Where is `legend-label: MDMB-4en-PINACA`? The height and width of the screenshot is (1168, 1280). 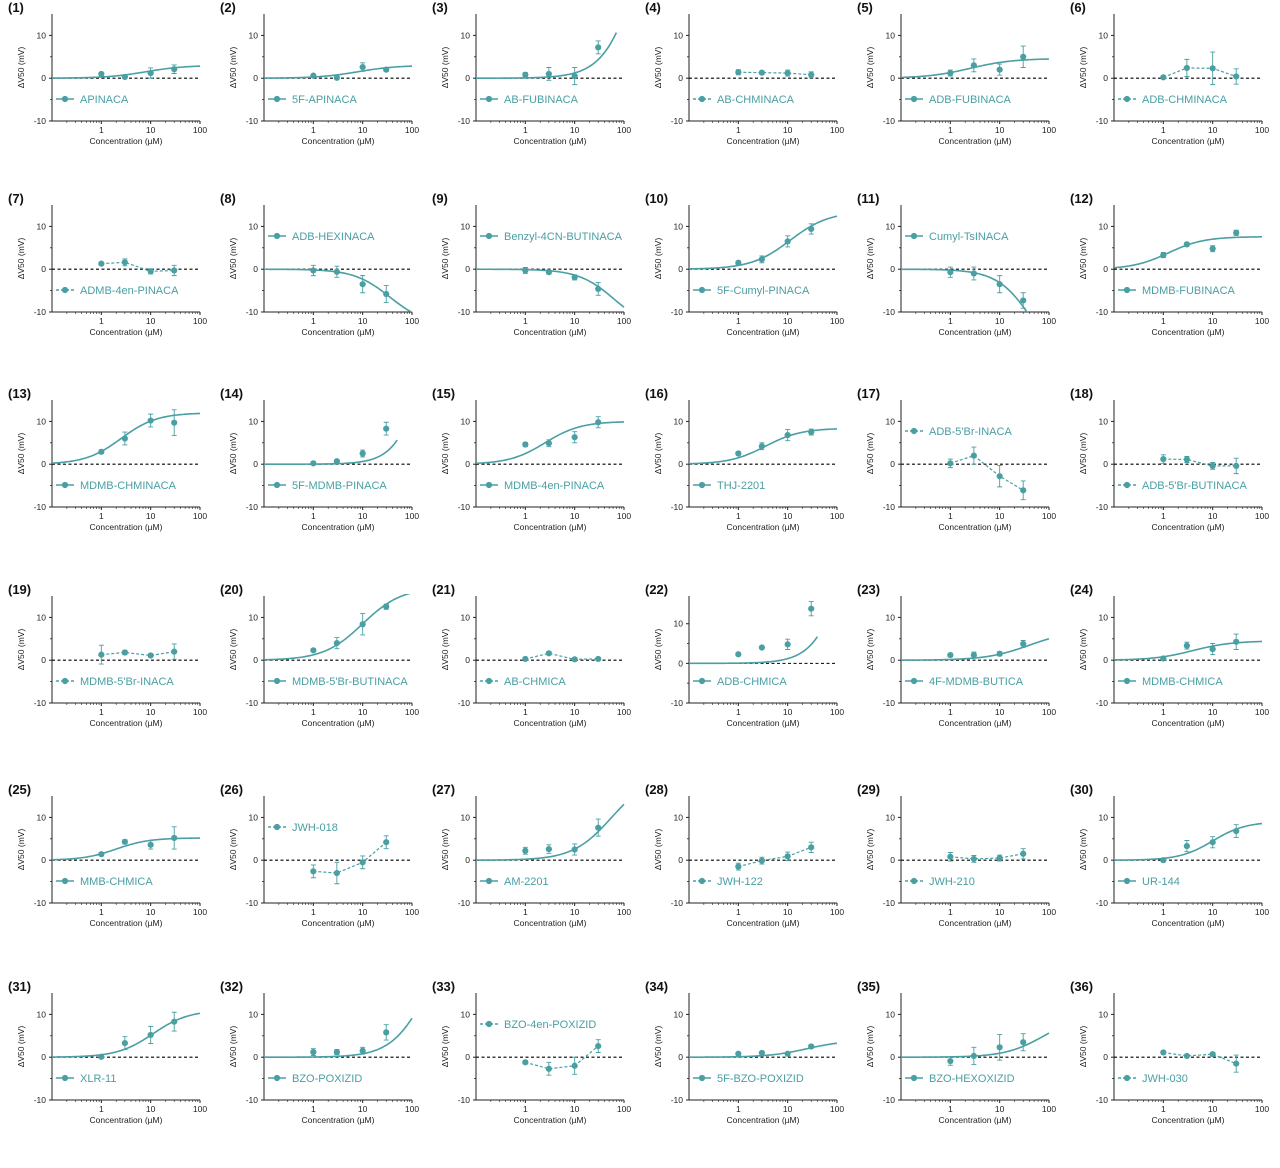
legend-label: MDMB-4en-PINACA is located at coordinates (554, 486).